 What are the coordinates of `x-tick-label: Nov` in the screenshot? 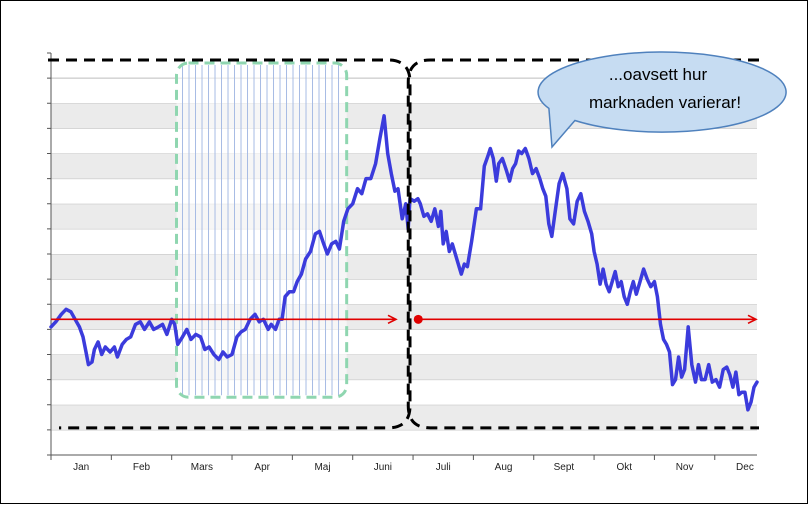 It's located at (685, 467).